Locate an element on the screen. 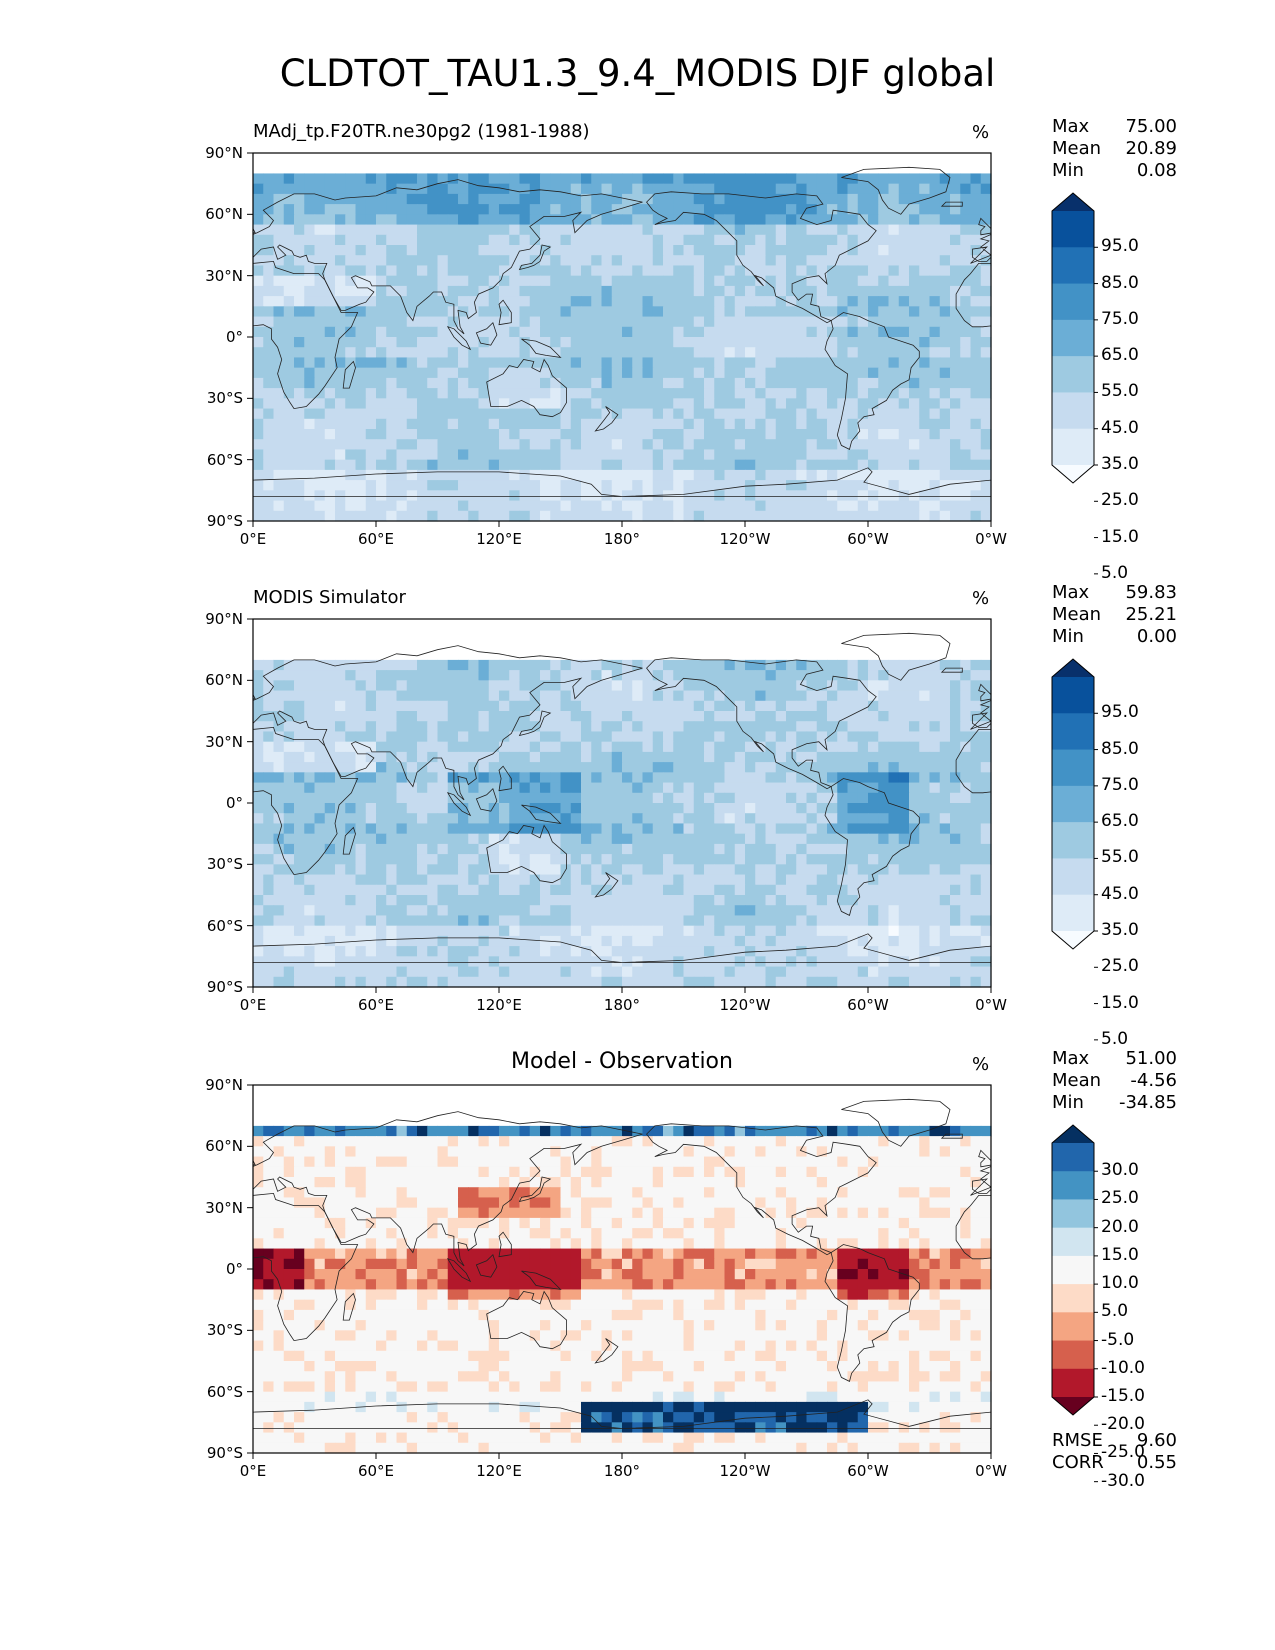  stat-label: Max is located at coordinates (1071, 126).